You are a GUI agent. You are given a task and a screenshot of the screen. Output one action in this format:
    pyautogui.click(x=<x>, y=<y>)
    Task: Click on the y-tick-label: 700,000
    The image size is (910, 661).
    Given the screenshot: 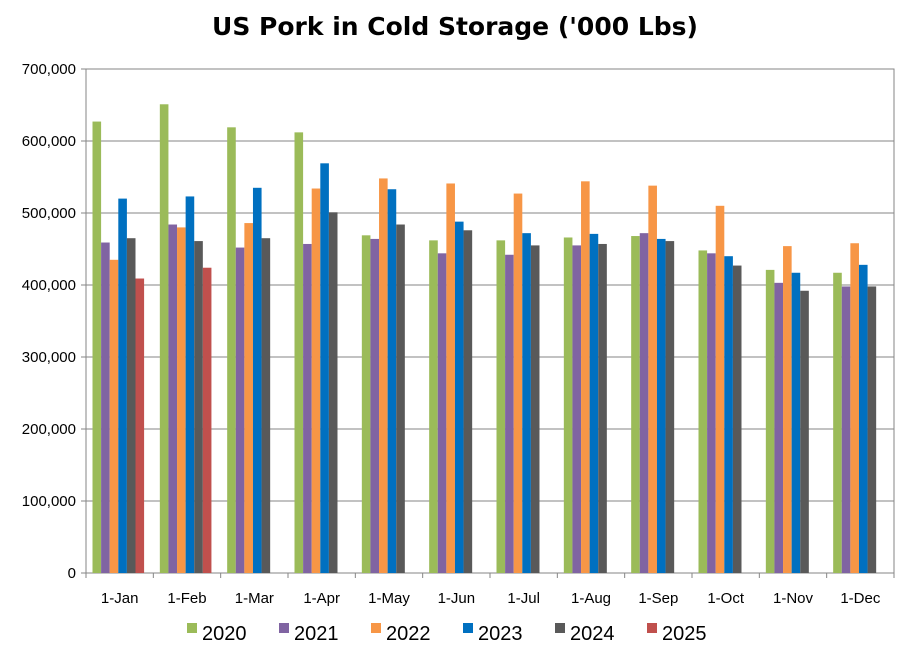 What is the action you would take?
    pyautogui.click(x=49, y=69)
    